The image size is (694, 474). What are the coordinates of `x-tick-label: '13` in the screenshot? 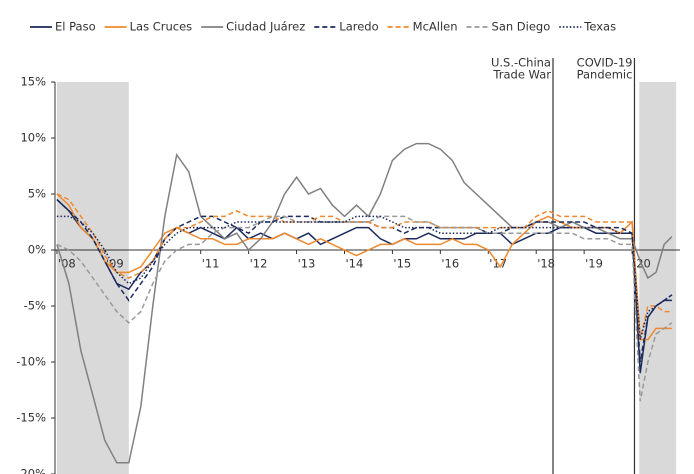 It's located at (307, 264).